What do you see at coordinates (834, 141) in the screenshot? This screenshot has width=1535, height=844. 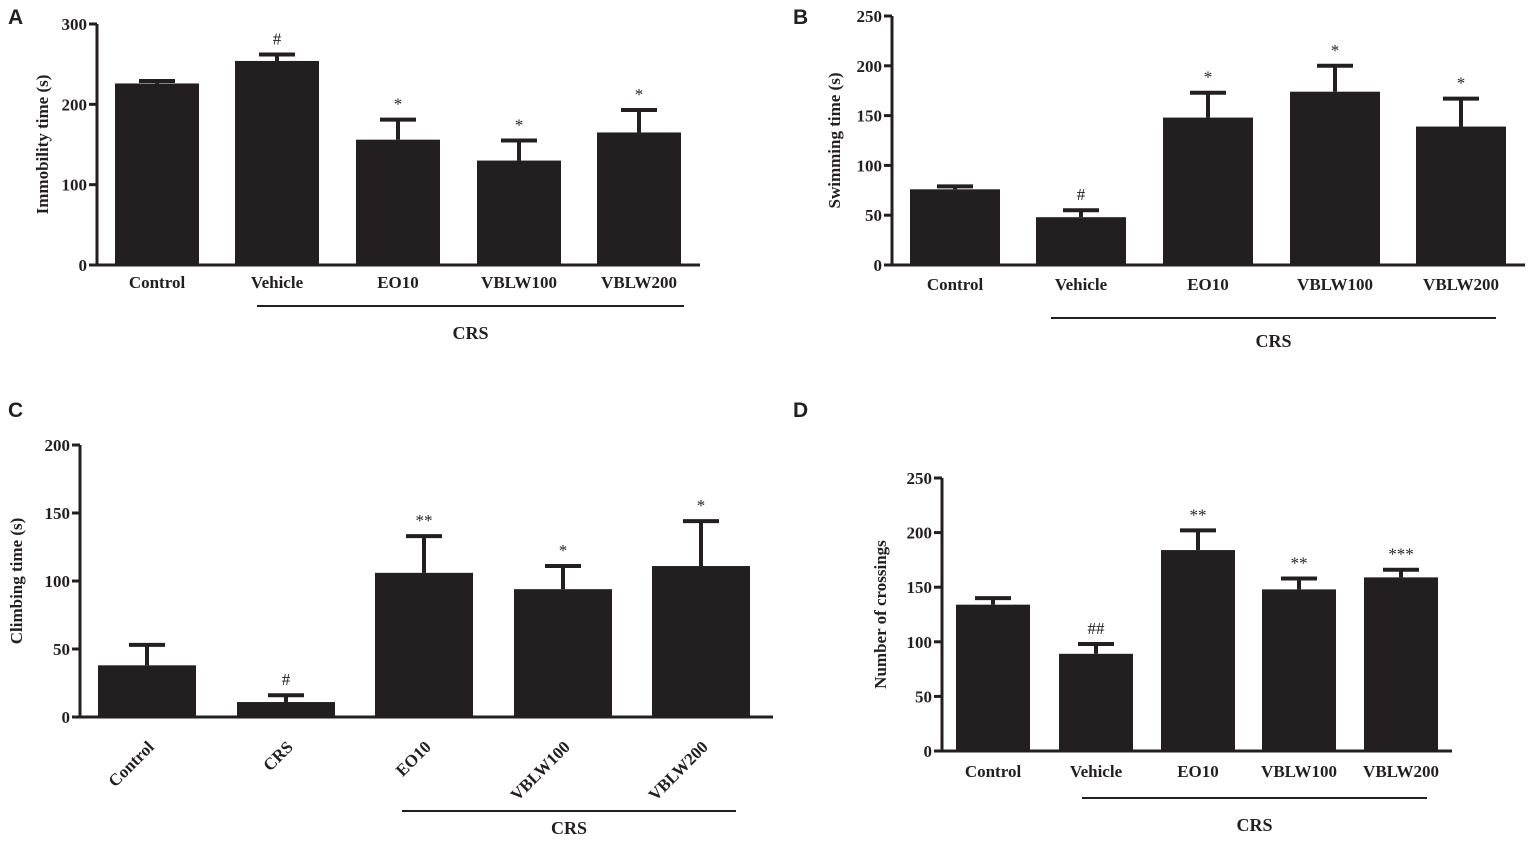 I see `y-axis-title: Swimming time (s)` at bounding box center [834, 141].